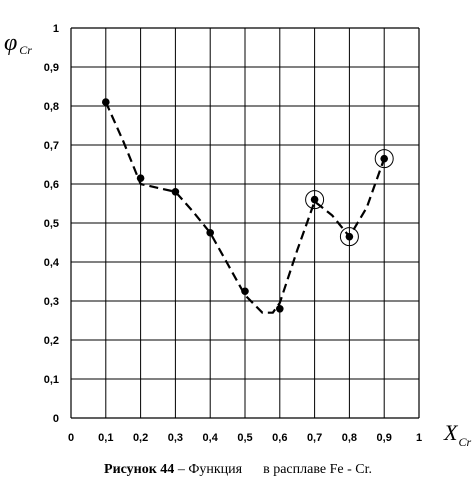 The image size is (476, 498). Describe the element at coordinates (384, 438) in the screenshot. I see `x-tick-label: 0,9` at that location.